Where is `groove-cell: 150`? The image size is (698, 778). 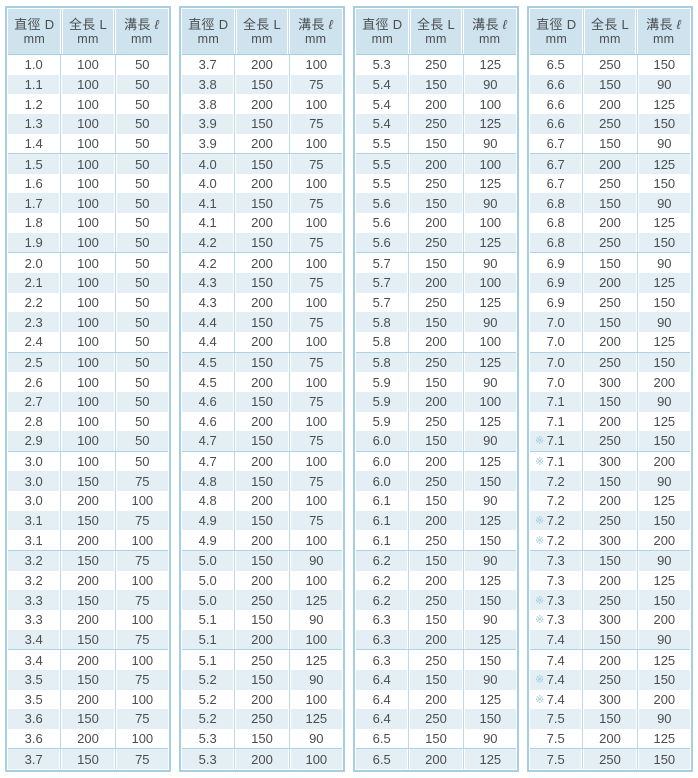
groove-cell: 150 is located at coordinates (662, 183).